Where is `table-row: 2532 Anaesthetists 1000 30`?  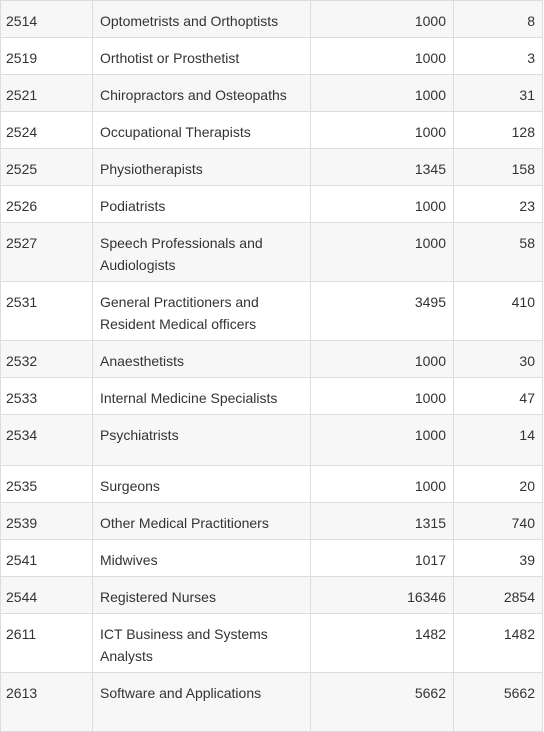 table-row: 2532 Anaesthetists 1000 30 is located at coordinates (271, 359).